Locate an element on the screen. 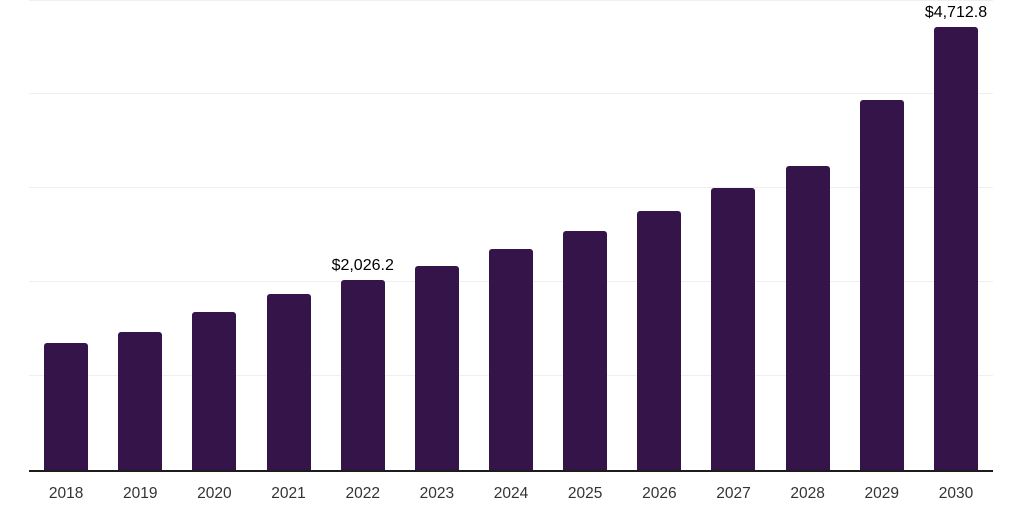 The height and width of the screenshot is (512, 1024). bar-value-label: $4,712.8 is located at coordinates (956, 12).